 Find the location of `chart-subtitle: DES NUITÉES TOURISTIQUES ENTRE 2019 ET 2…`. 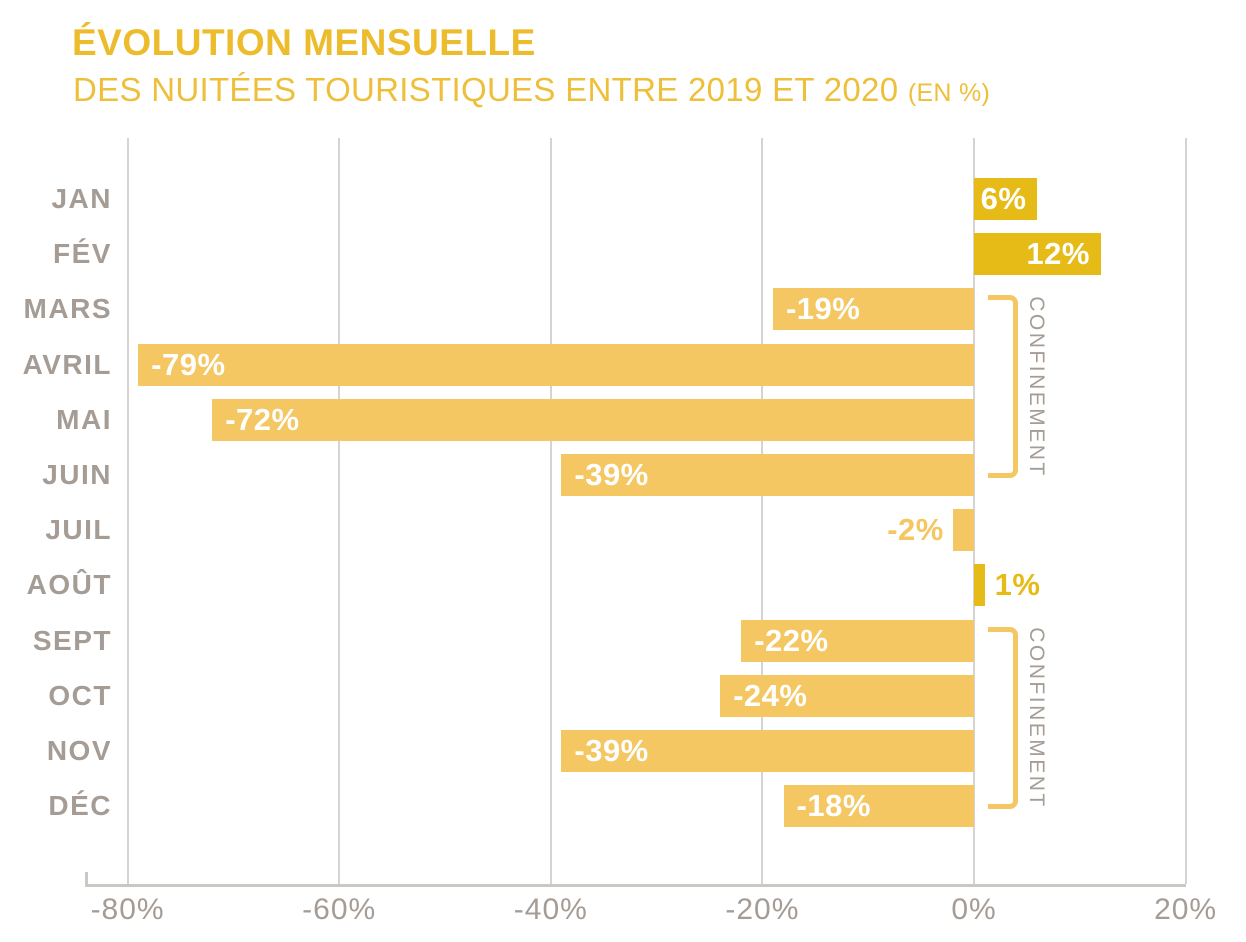

chart-subtitle: DES NUITÉES TOURISTIQUES ENTRE 2019 ET 2… is located at coordinates (531, 90).